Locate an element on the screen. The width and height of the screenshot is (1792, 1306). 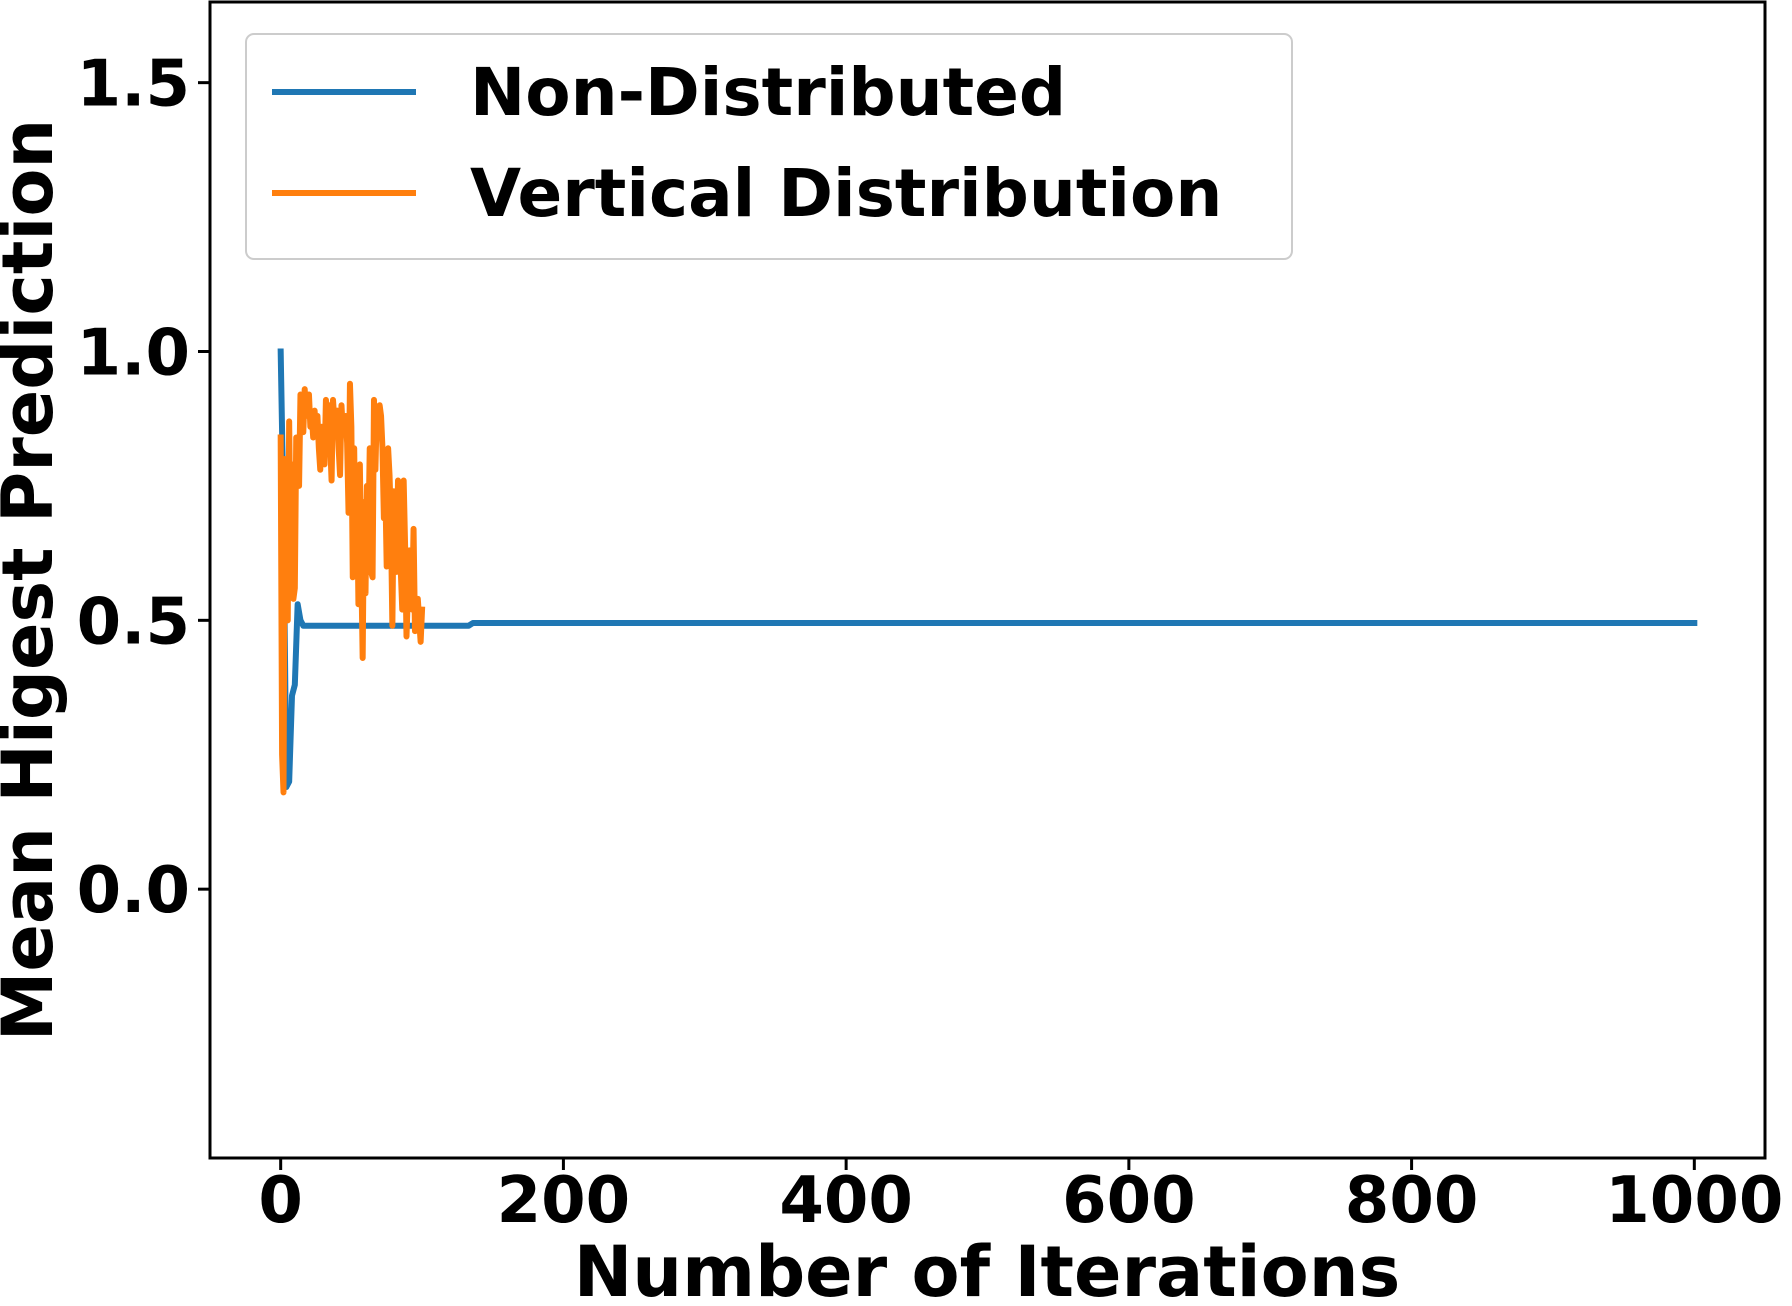
legend: Non-Distributed Vertical Distribution is located at coordinates (769, 146).